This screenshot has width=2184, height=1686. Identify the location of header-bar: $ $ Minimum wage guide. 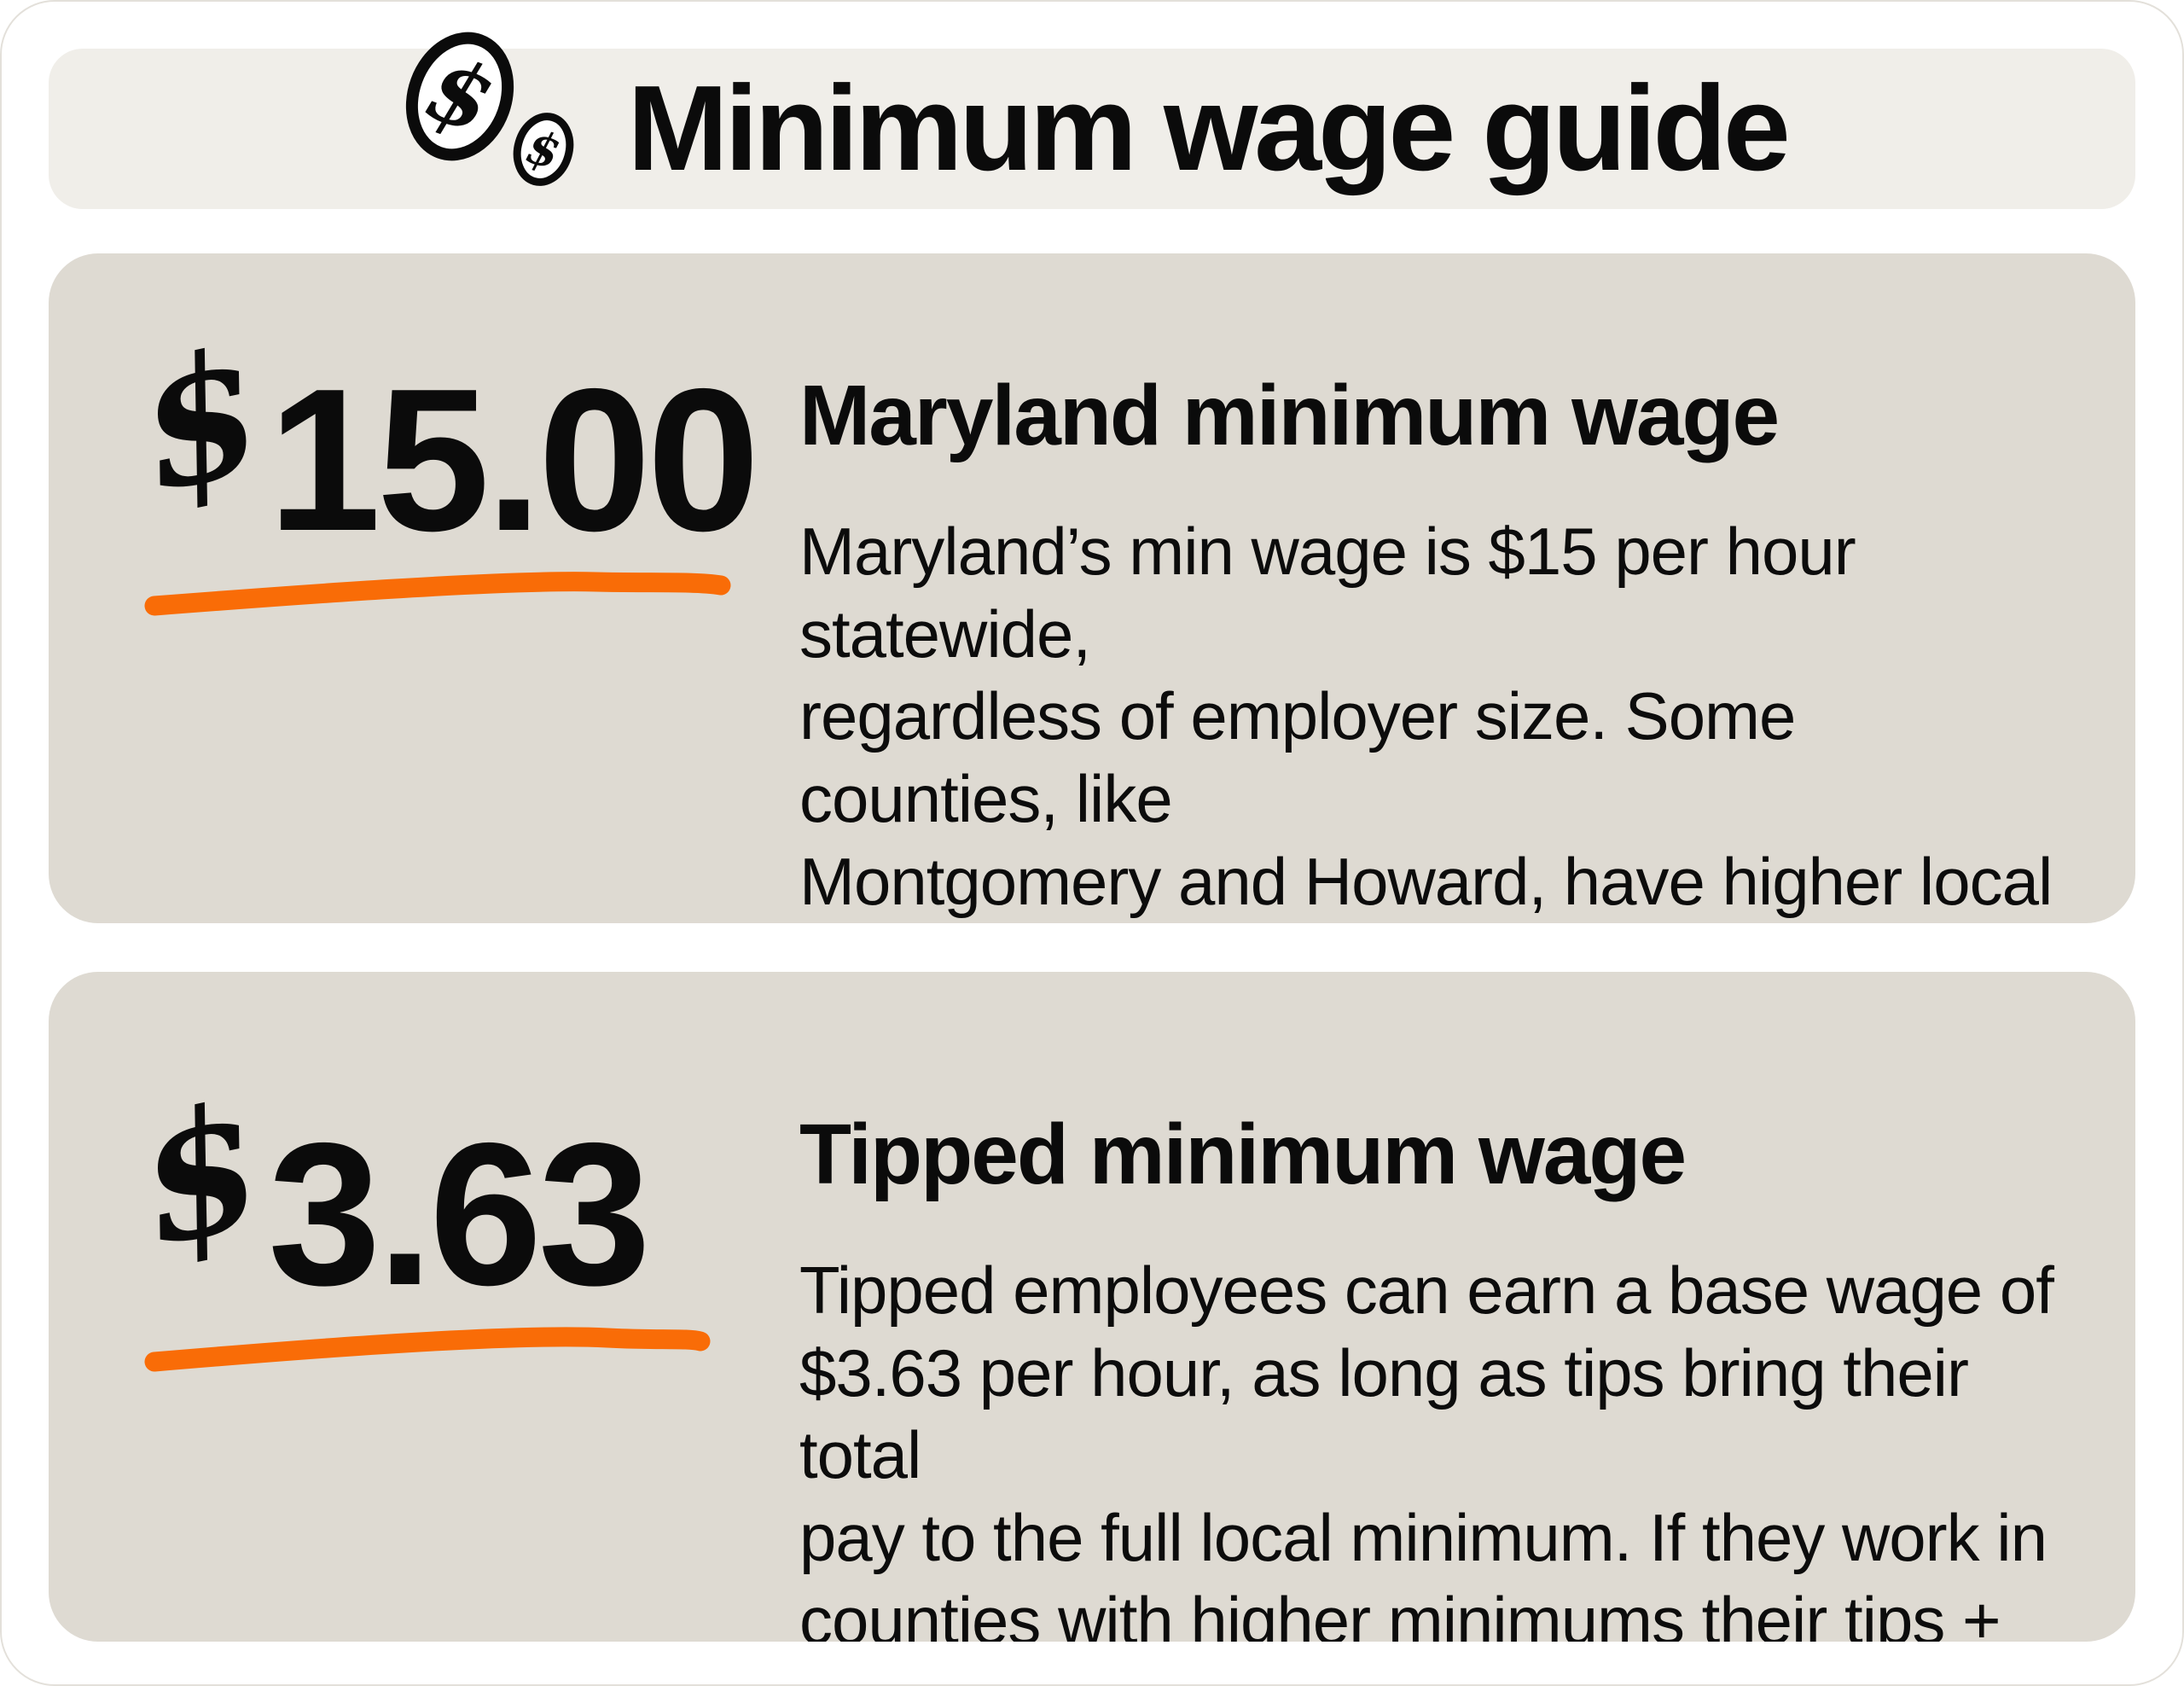
(1092, 120).